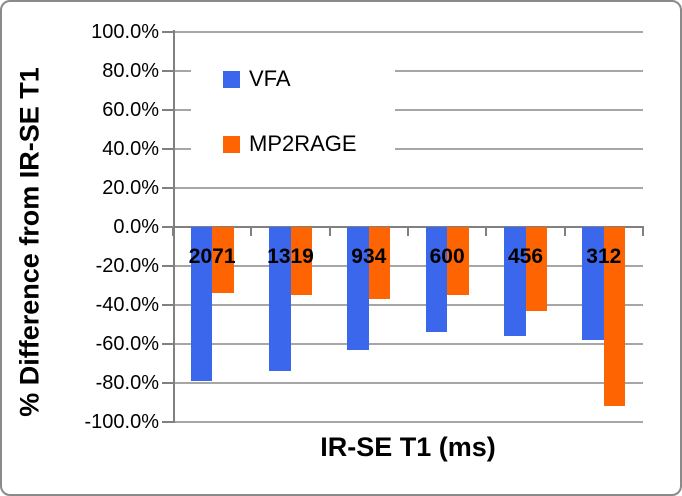 Image resolution: width=682 pixels, height=496 pixels. Describe the element at coordinates (231, 79) in the screenshot. I see `legend-swatch-vfa` at that location.